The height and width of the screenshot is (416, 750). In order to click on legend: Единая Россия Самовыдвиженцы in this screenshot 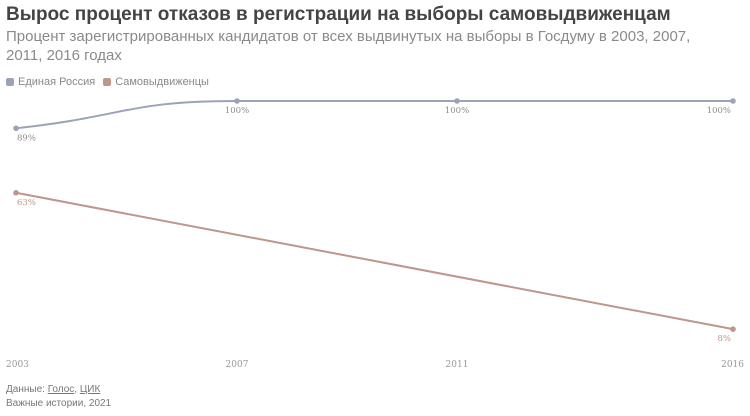, I will do `click(107, 82)`.